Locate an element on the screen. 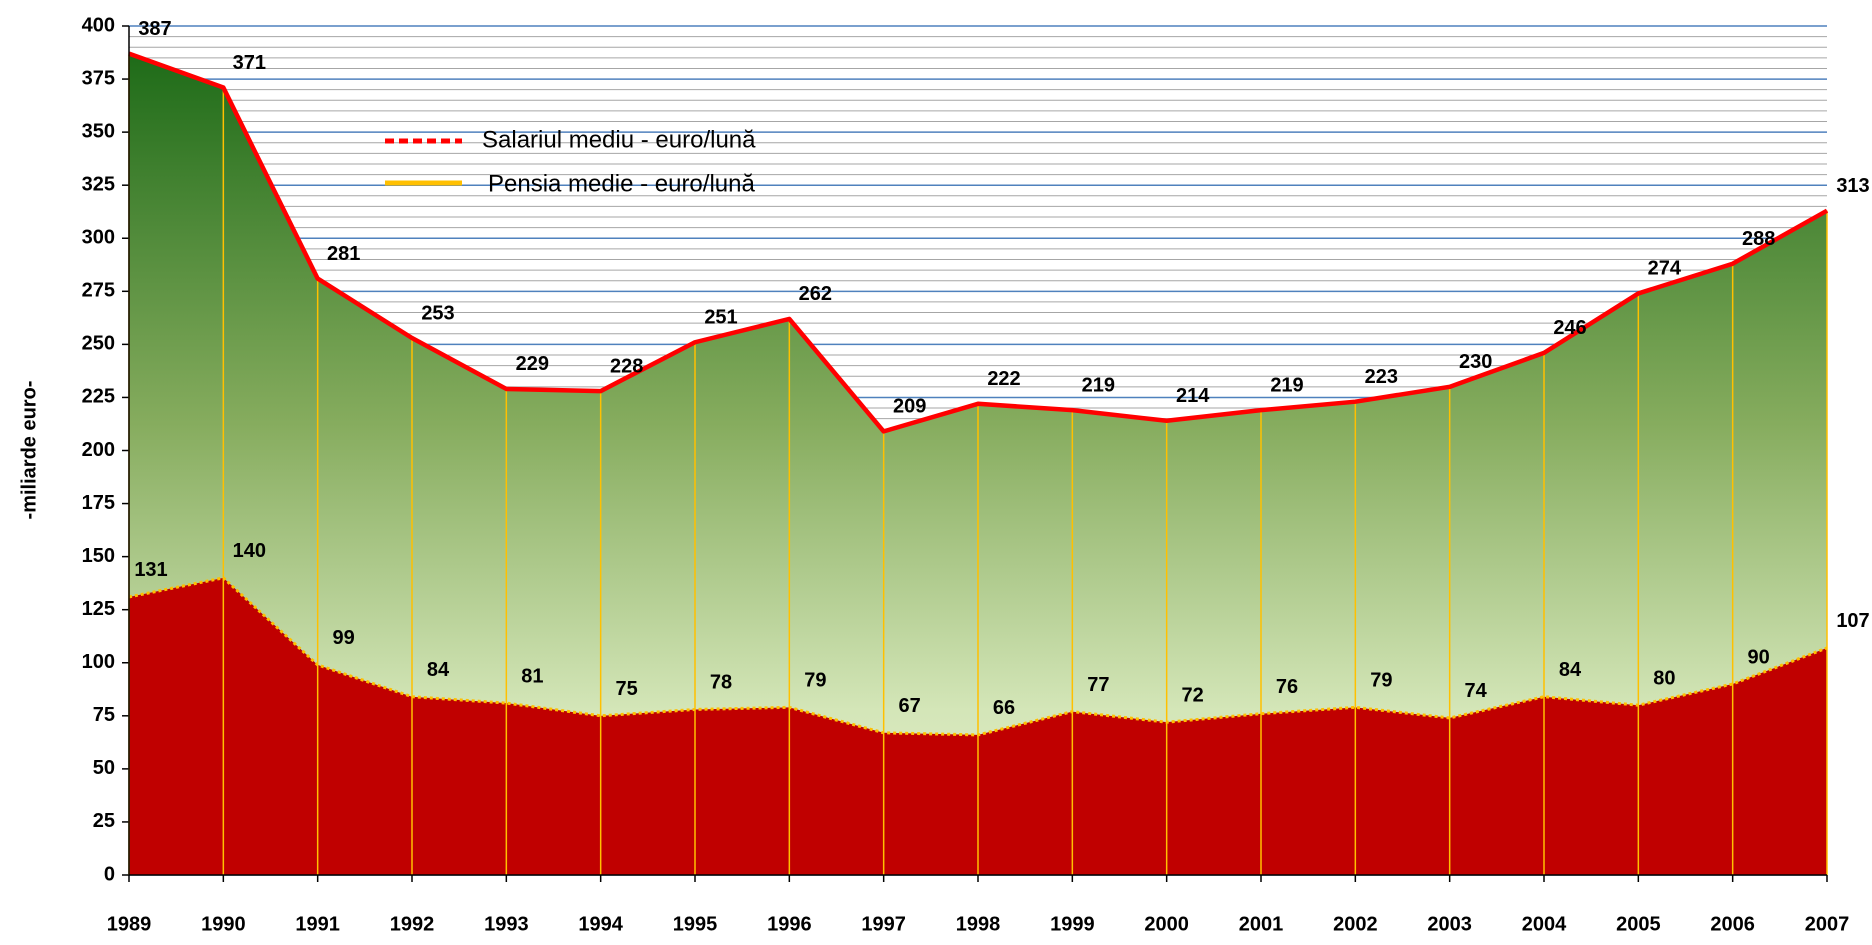 This screenshot has height=945, width=1872. salary-value-label: 223 is located at coordinates (1381, 377).